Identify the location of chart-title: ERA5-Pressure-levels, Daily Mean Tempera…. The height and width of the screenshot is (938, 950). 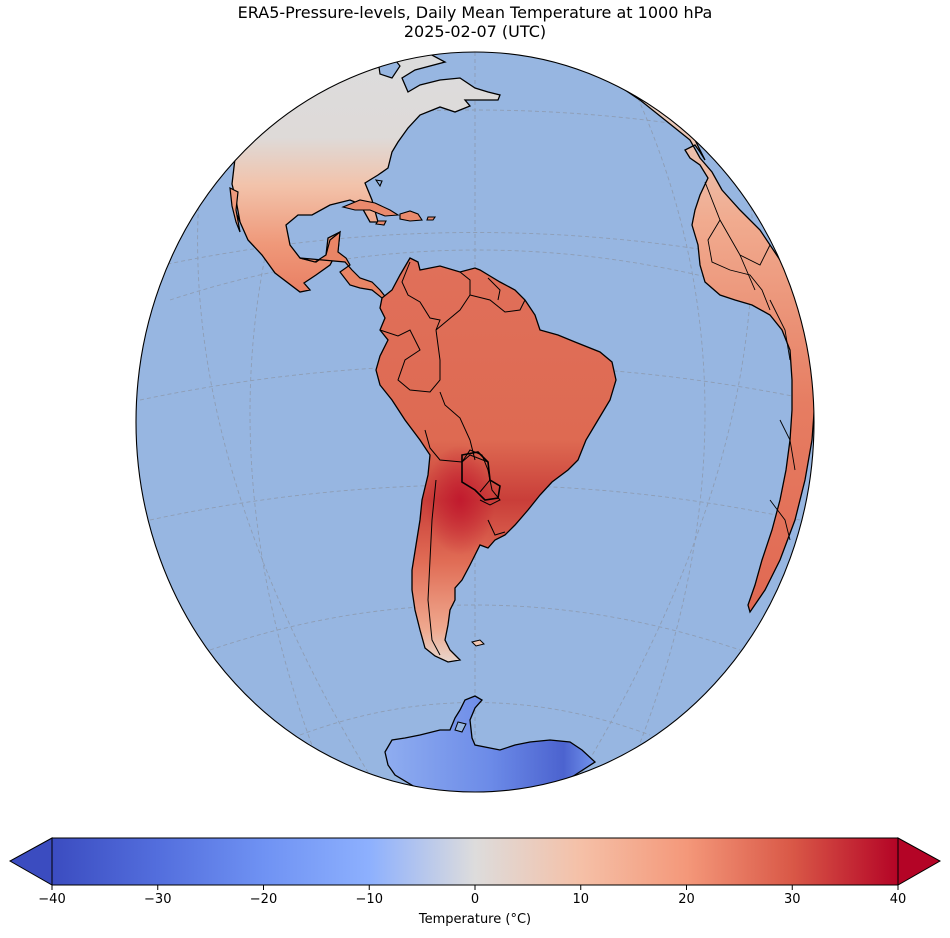
(475, 12).